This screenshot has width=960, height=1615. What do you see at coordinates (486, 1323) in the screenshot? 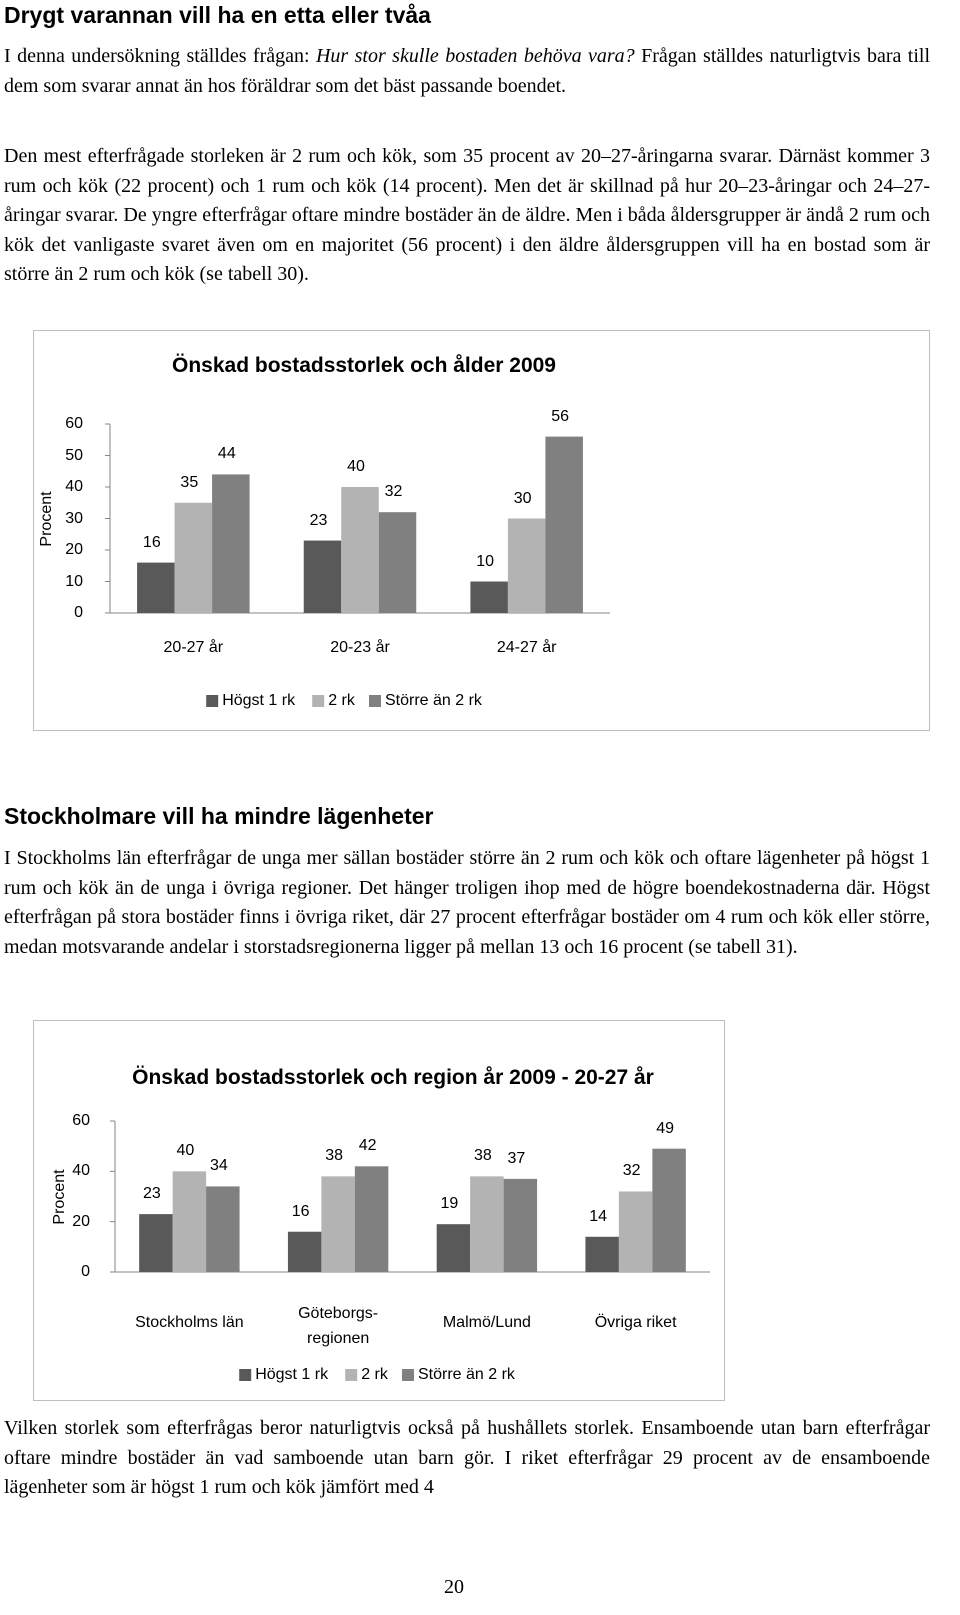
I see `x-tick-label: Malmö/Lund` at bounding box center [486, 1323].